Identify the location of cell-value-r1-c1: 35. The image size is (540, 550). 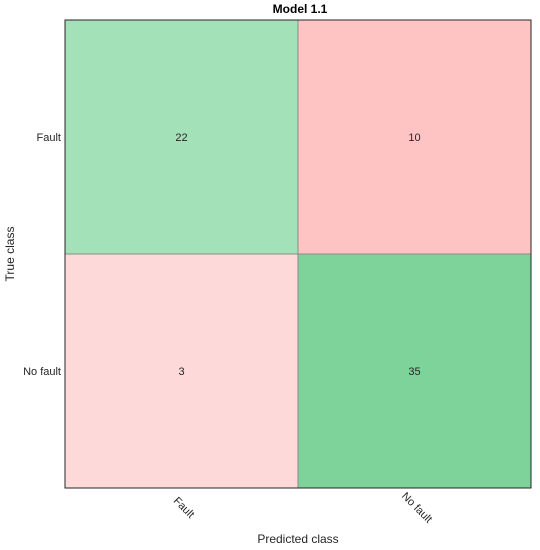
(414, 372).